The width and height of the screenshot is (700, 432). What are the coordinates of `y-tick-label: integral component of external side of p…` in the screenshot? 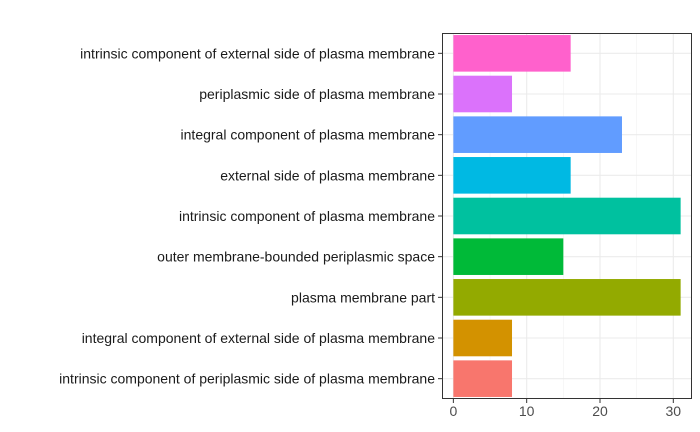 It's located at (259, 338).